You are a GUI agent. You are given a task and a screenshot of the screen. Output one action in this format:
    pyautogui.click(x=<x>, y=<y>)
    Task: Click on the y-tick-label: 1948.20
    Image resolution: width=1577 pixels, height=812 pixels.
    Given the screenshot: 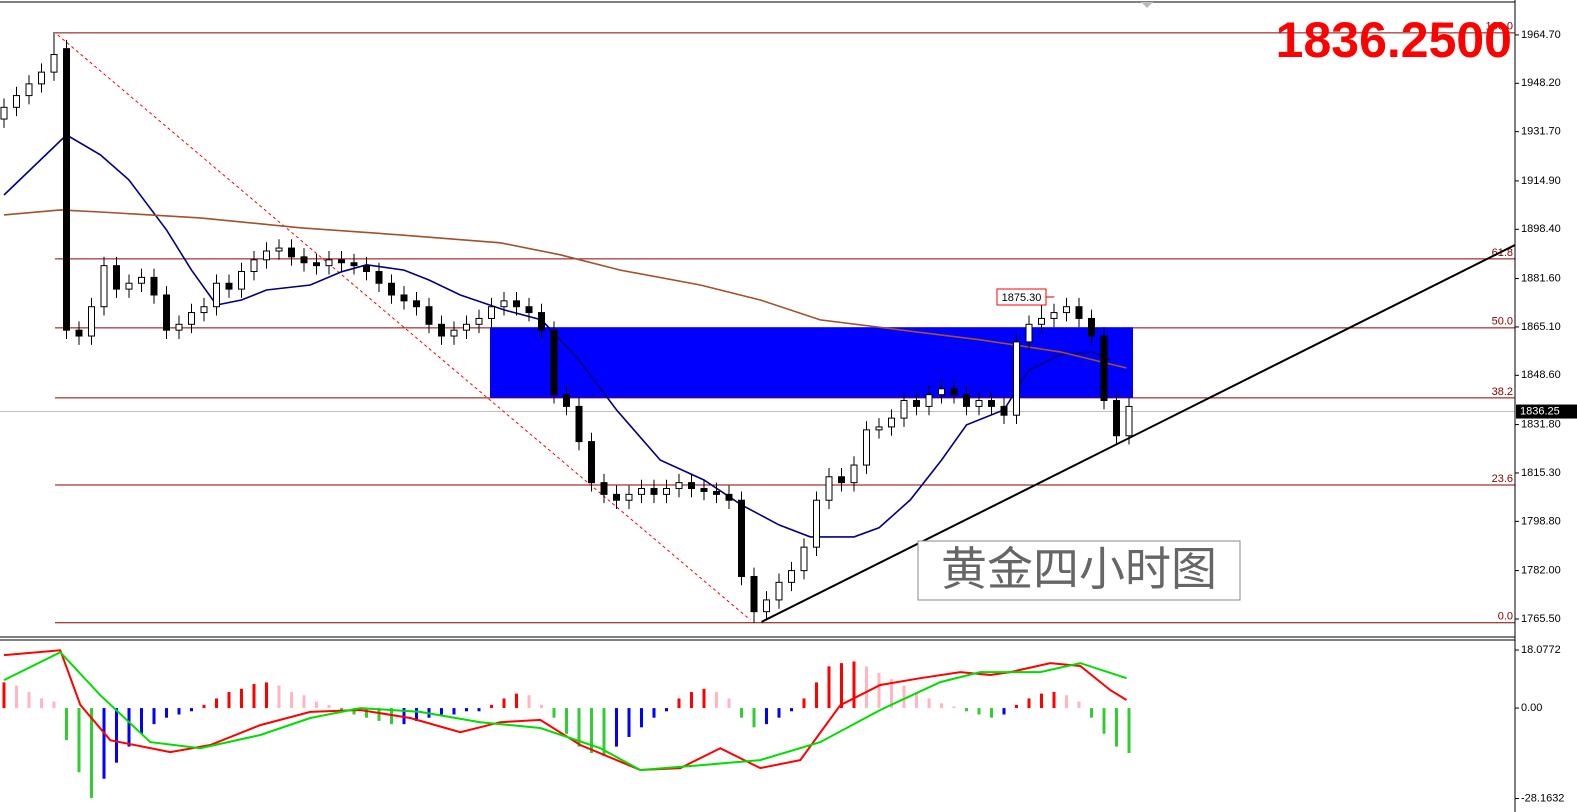 What is the action you would take?
    pyautogui.click(x=1541, y=83)
    